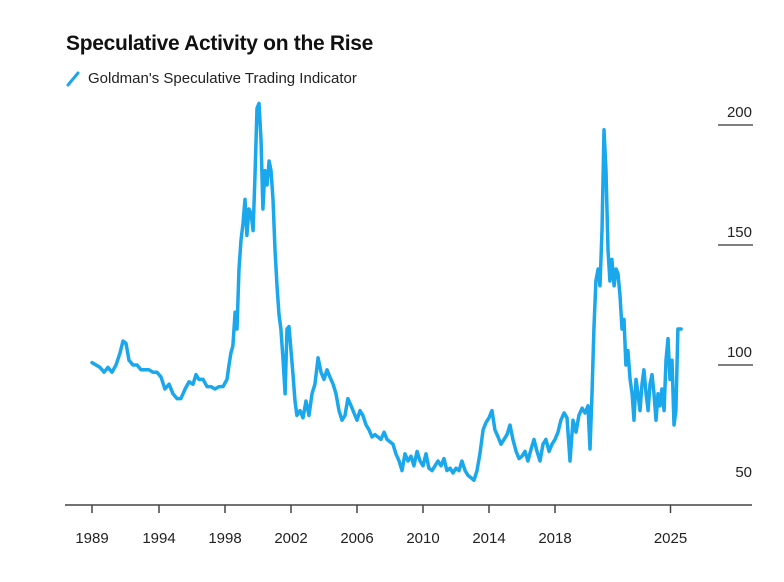  I want to click on legend-line-icon, so click(73, 78).